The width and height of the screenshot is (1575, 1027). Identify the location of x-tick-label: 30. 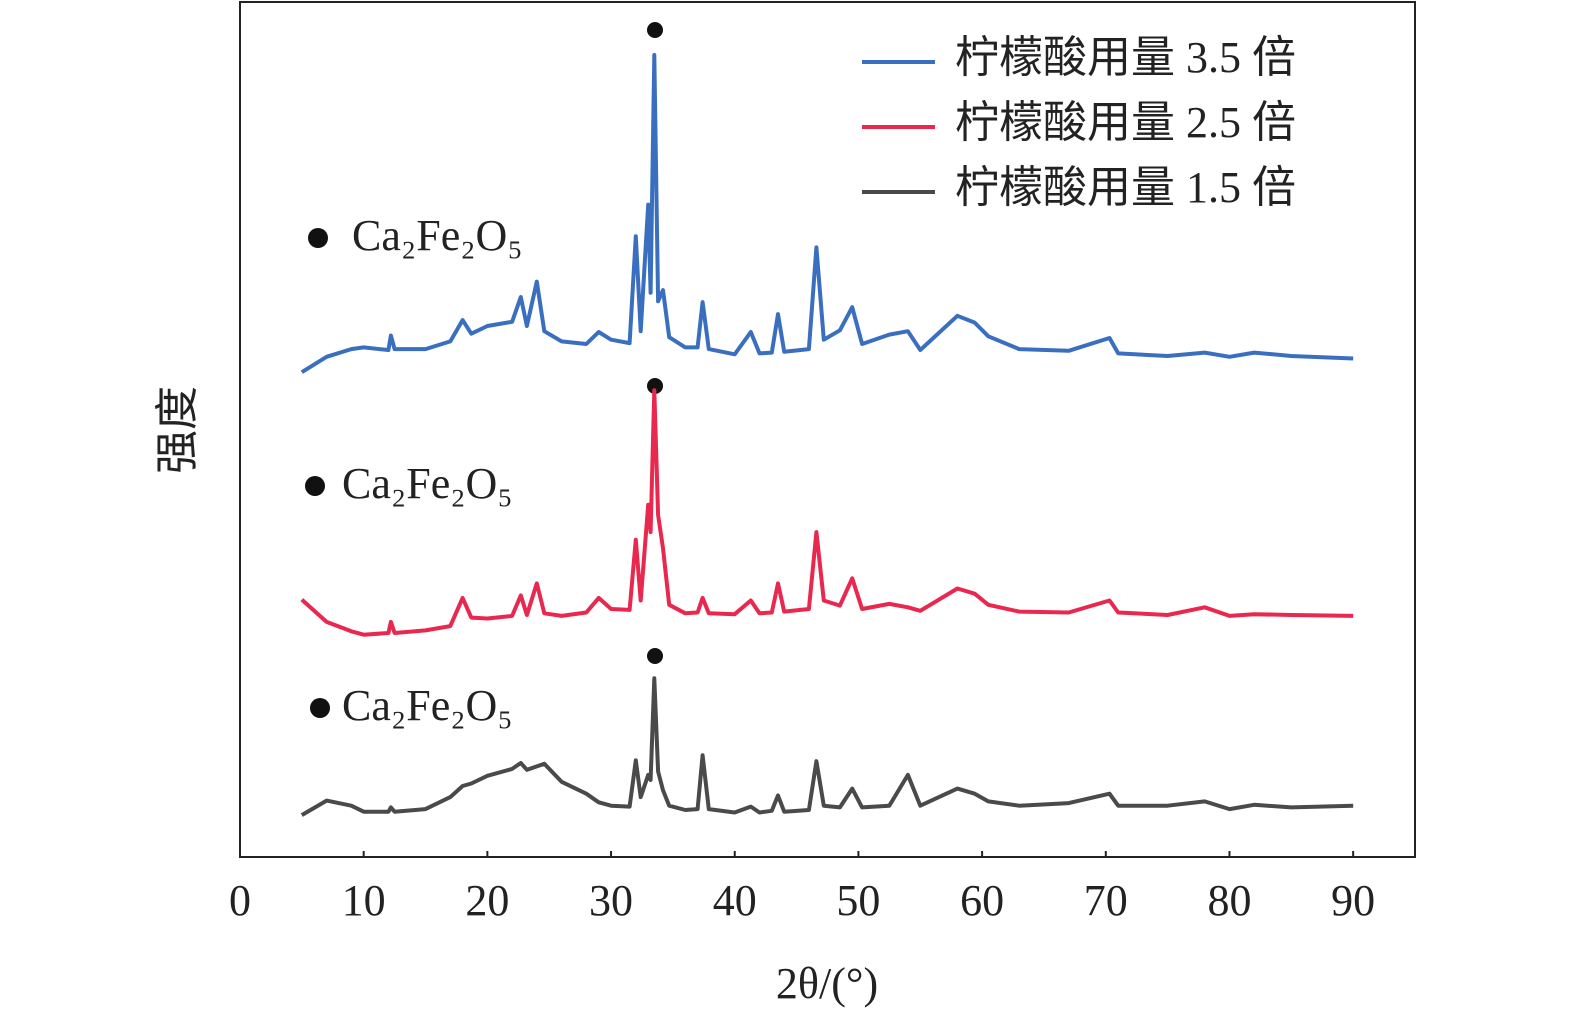
(611, 900).